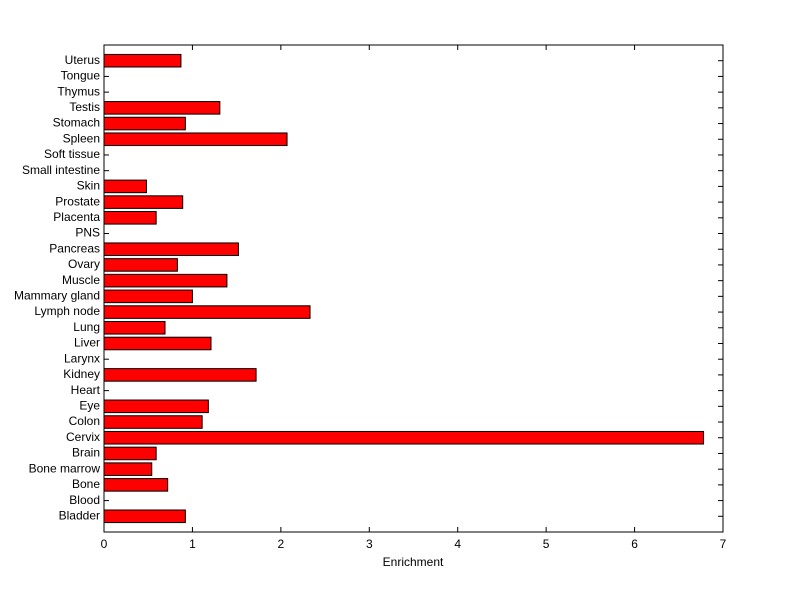 This screenshot has width=800, height=599. What do you see at coordinates (74, 248) in the screenshot?
I see `y-tick-label: Pancreas` at bounding box center [74, 248].